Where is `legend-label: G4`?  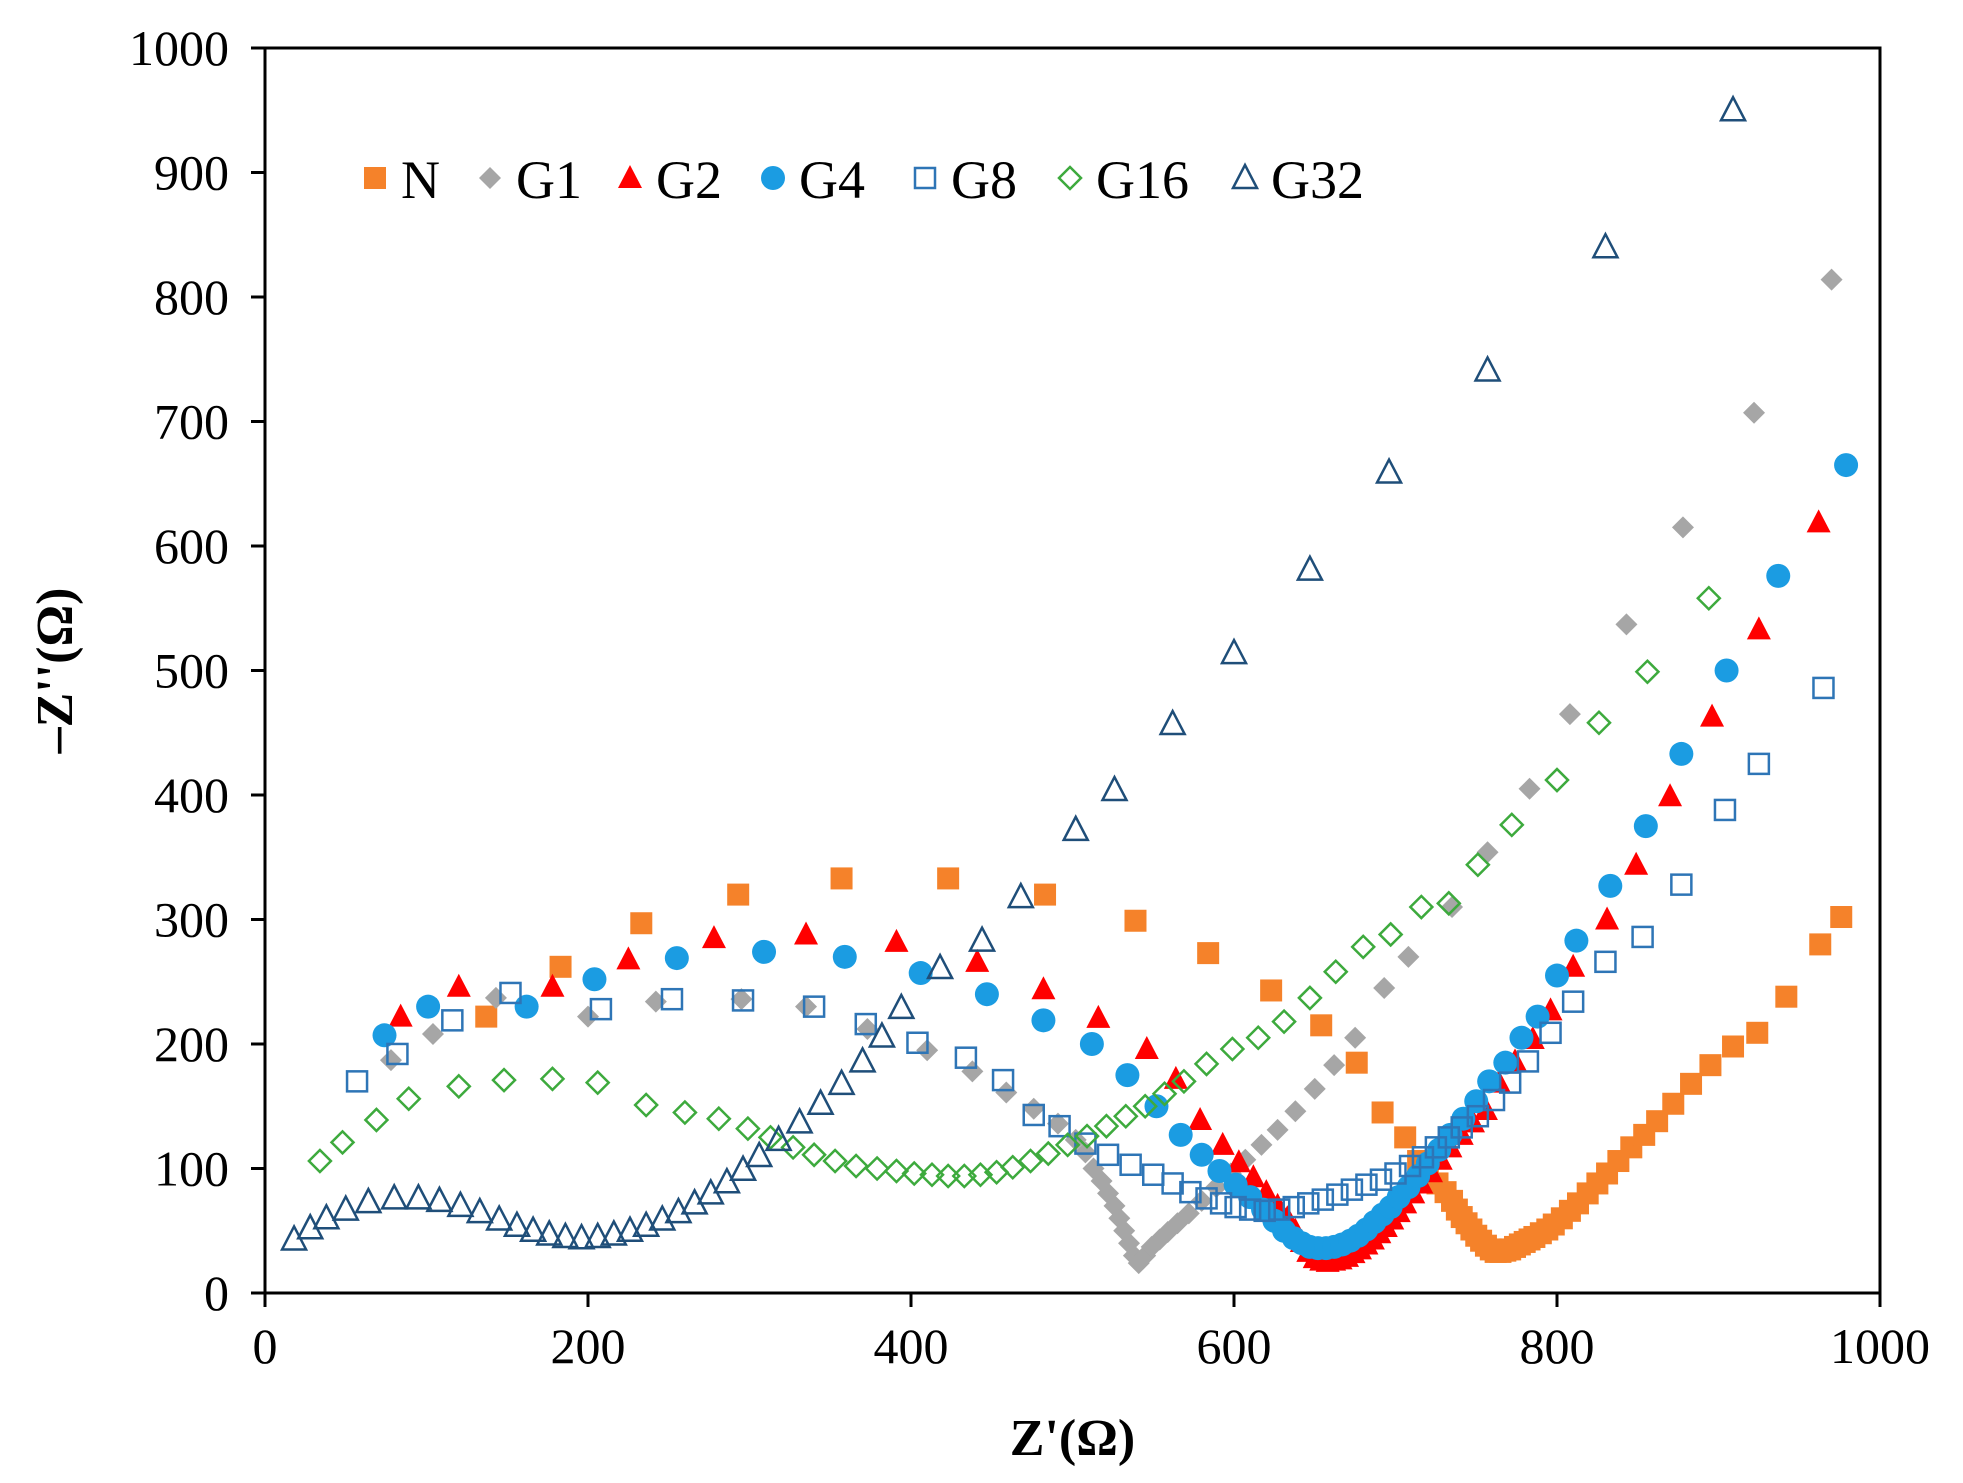 legend-label: G4 is located at coordinates (832, 180).